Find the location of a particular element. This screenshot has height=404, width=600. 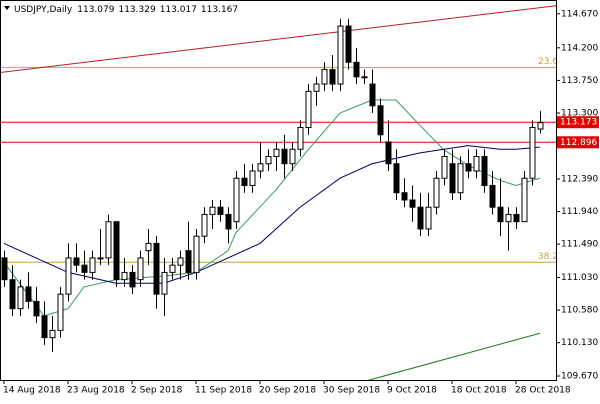

x-tick-label: 23 Aug 2018 is located at coordinates (96, 391).